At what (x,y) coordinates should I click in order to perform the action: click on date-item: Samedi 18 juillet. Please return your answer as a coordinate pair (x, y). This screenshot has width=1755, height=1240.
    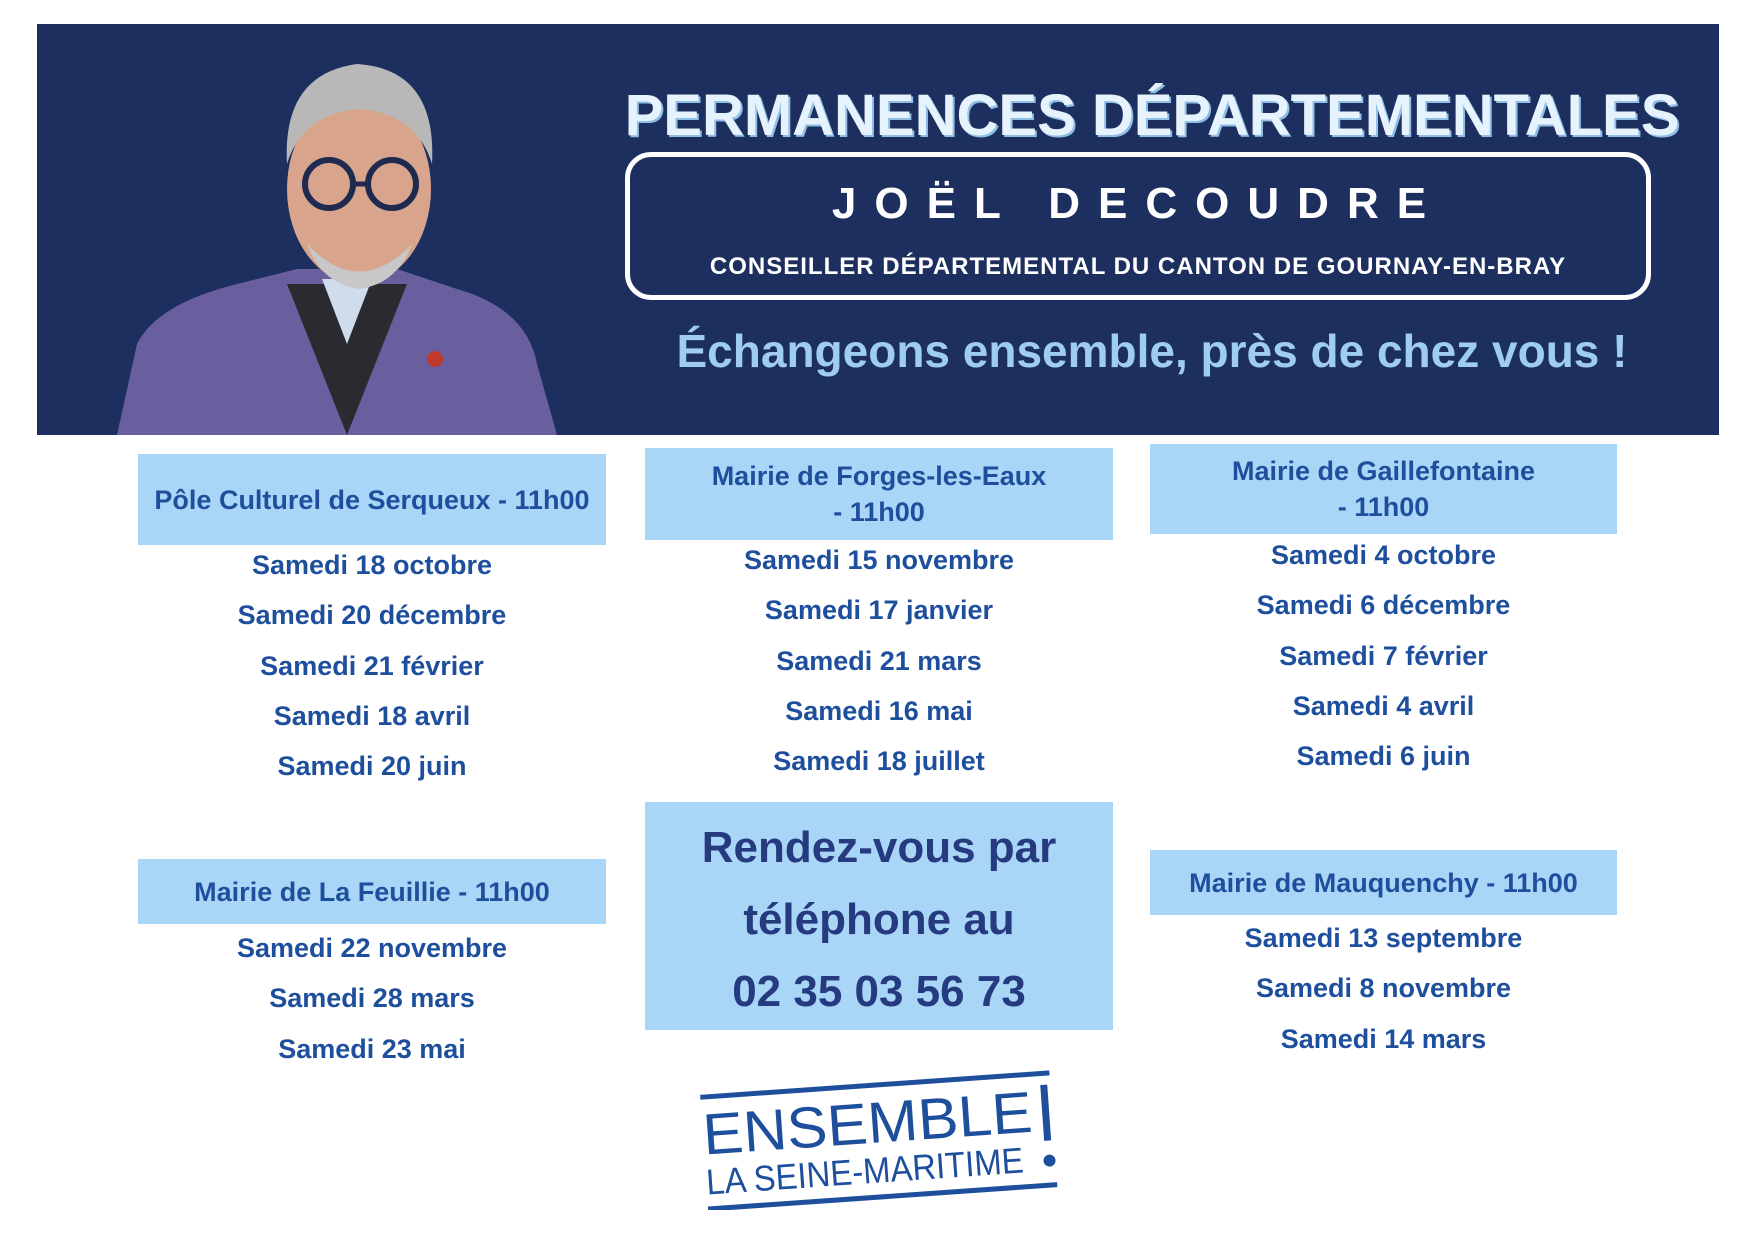
    Looking at the image, I should click on (879, 761).